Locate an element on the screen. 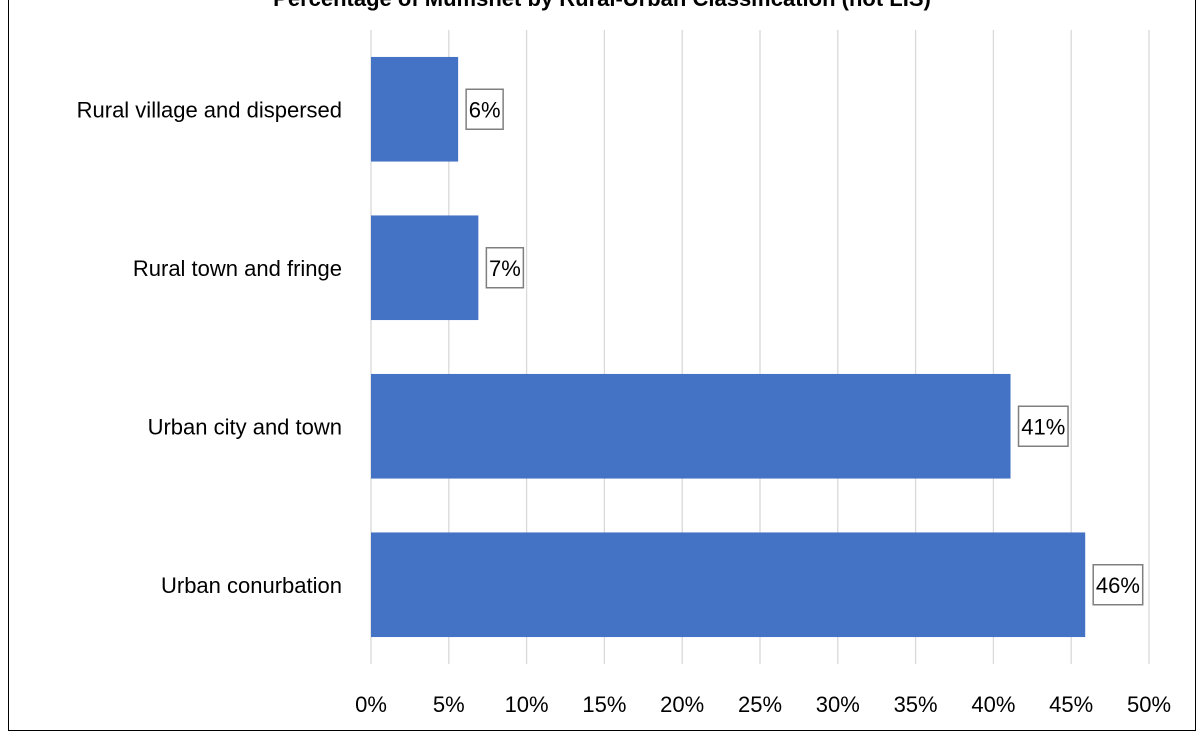  x-tick-label: 5% is located at coordinates (449, 704).